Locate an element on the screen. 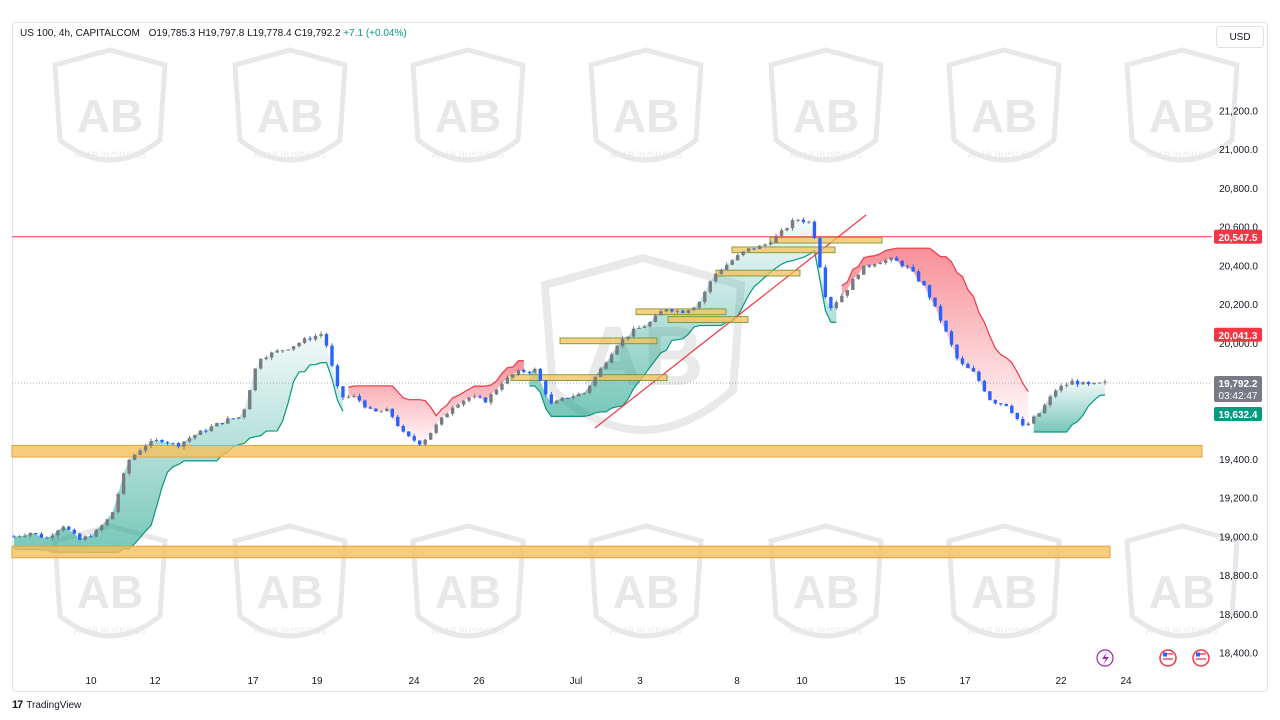 The image size is (1280, 720). lightning-glyph is located at coordinates (1105, 658).